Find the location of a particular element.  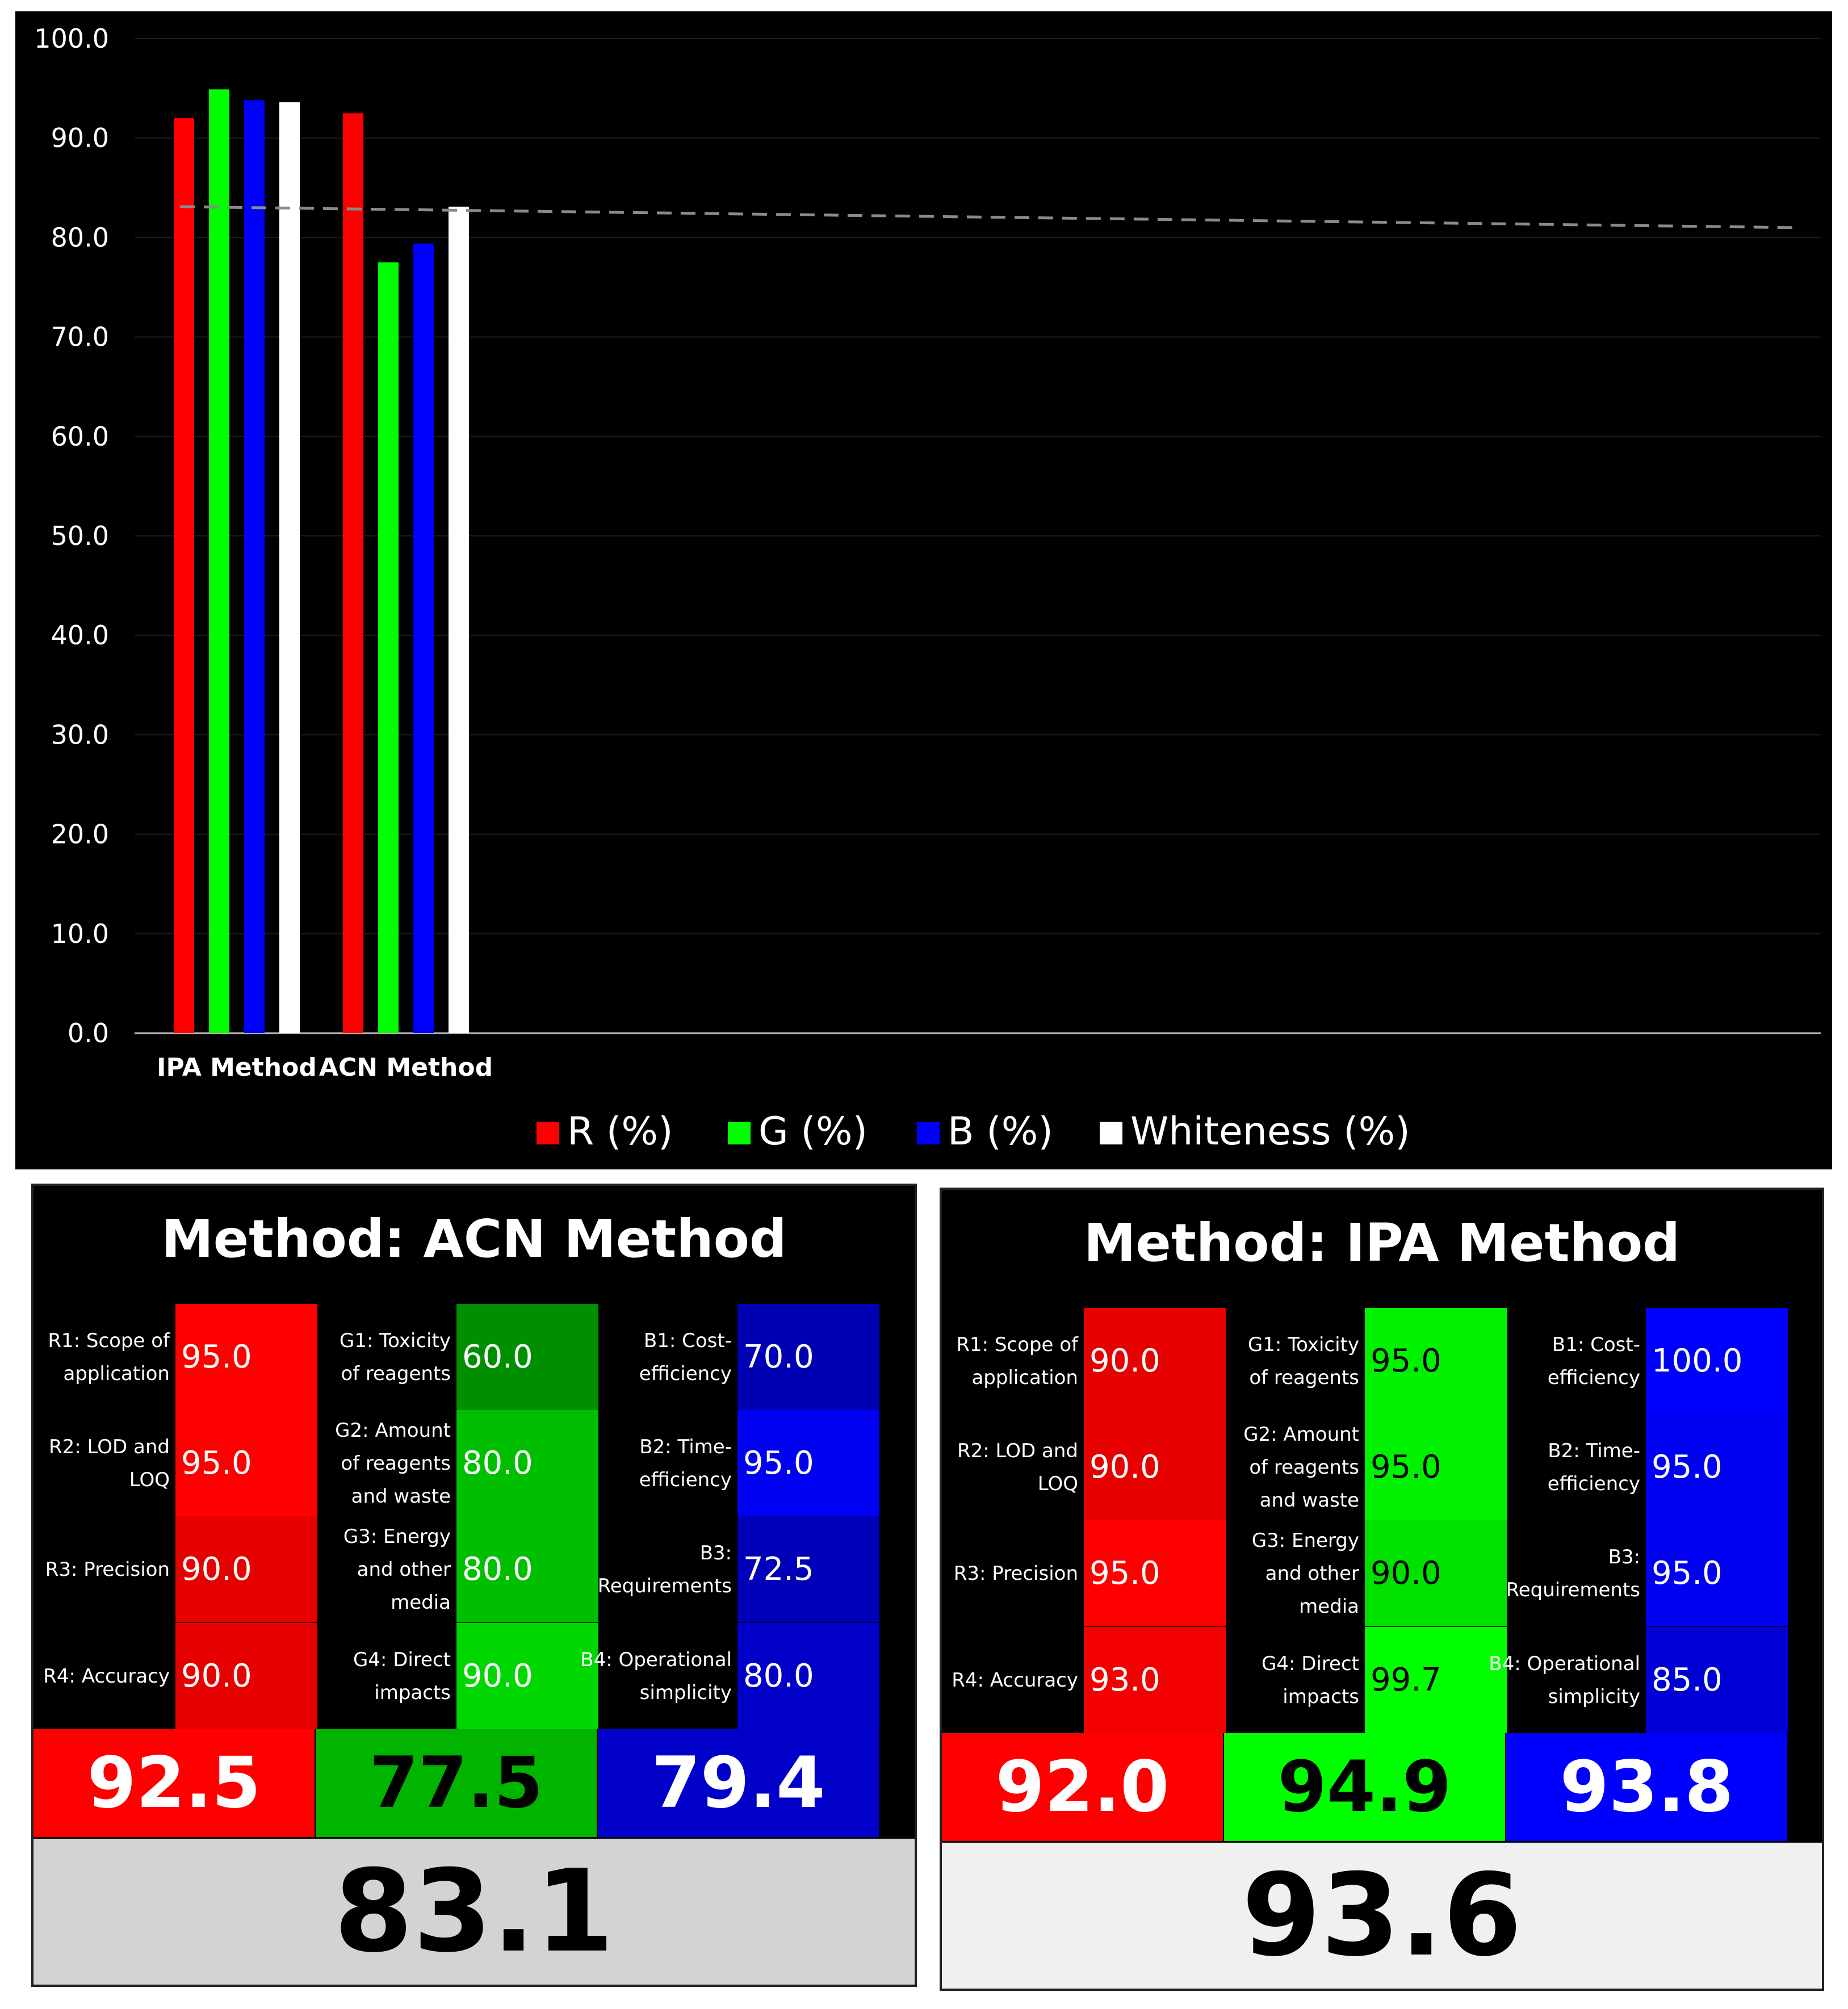

column-score: 94.9 is located at coordinates (1364, 1787).